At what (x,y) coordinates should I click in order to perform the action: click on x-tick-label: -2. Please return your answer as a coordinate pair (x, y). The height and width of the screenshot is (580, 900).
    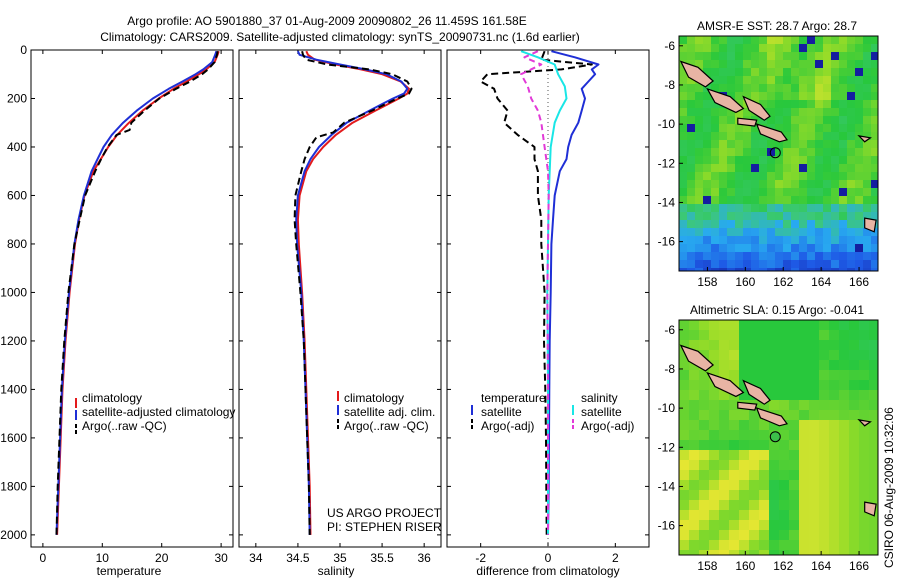
    Looking at the image, I should click on (480, 558).